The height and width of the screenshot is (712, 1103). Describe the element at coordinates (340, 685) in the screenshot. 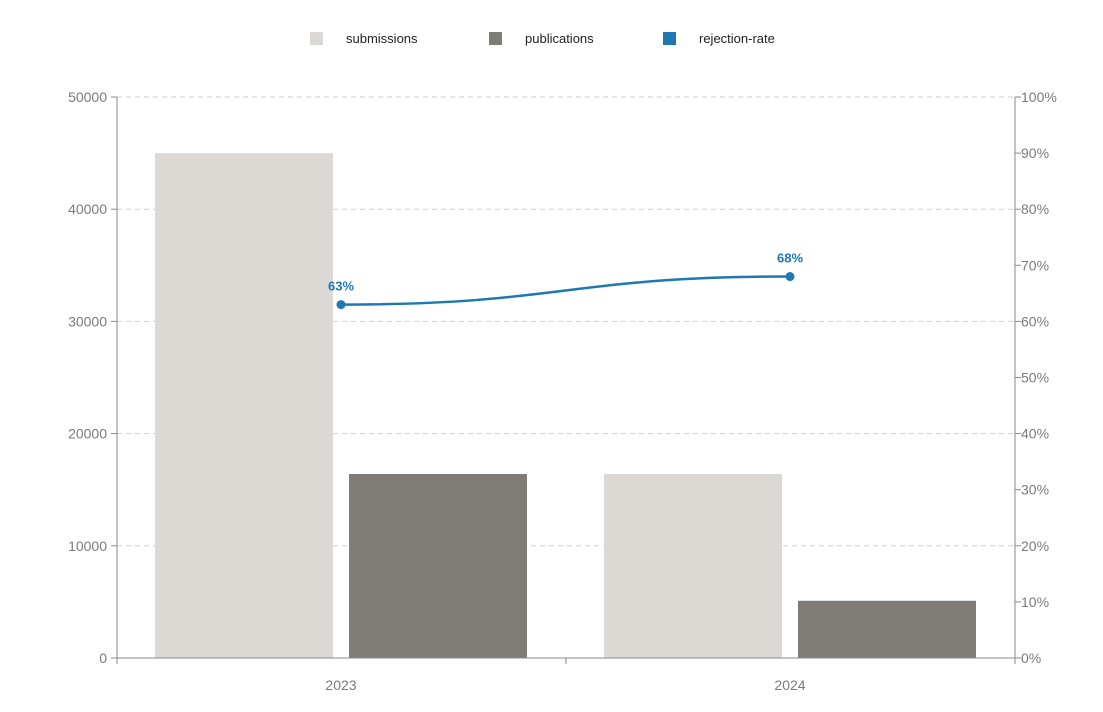

I see `x-axis-category-label: 2023` at that location.